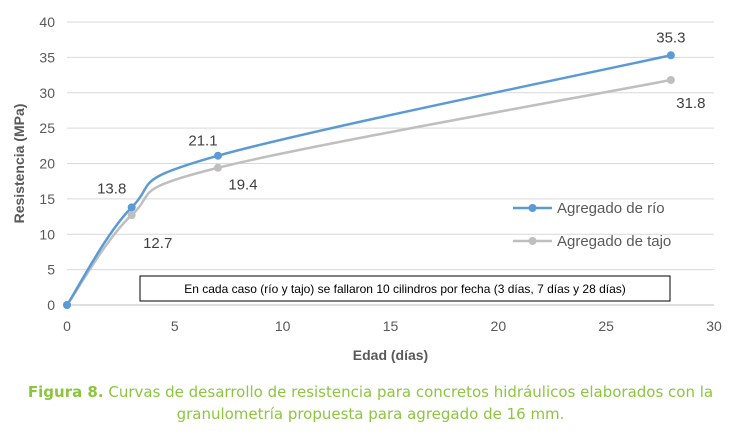 The width and height of the screenshot is (741, 431). What do you see at coordinates (606, 326) in the screenshot?
I see `x-tick-25: 25` at bounding box center [606, 326].